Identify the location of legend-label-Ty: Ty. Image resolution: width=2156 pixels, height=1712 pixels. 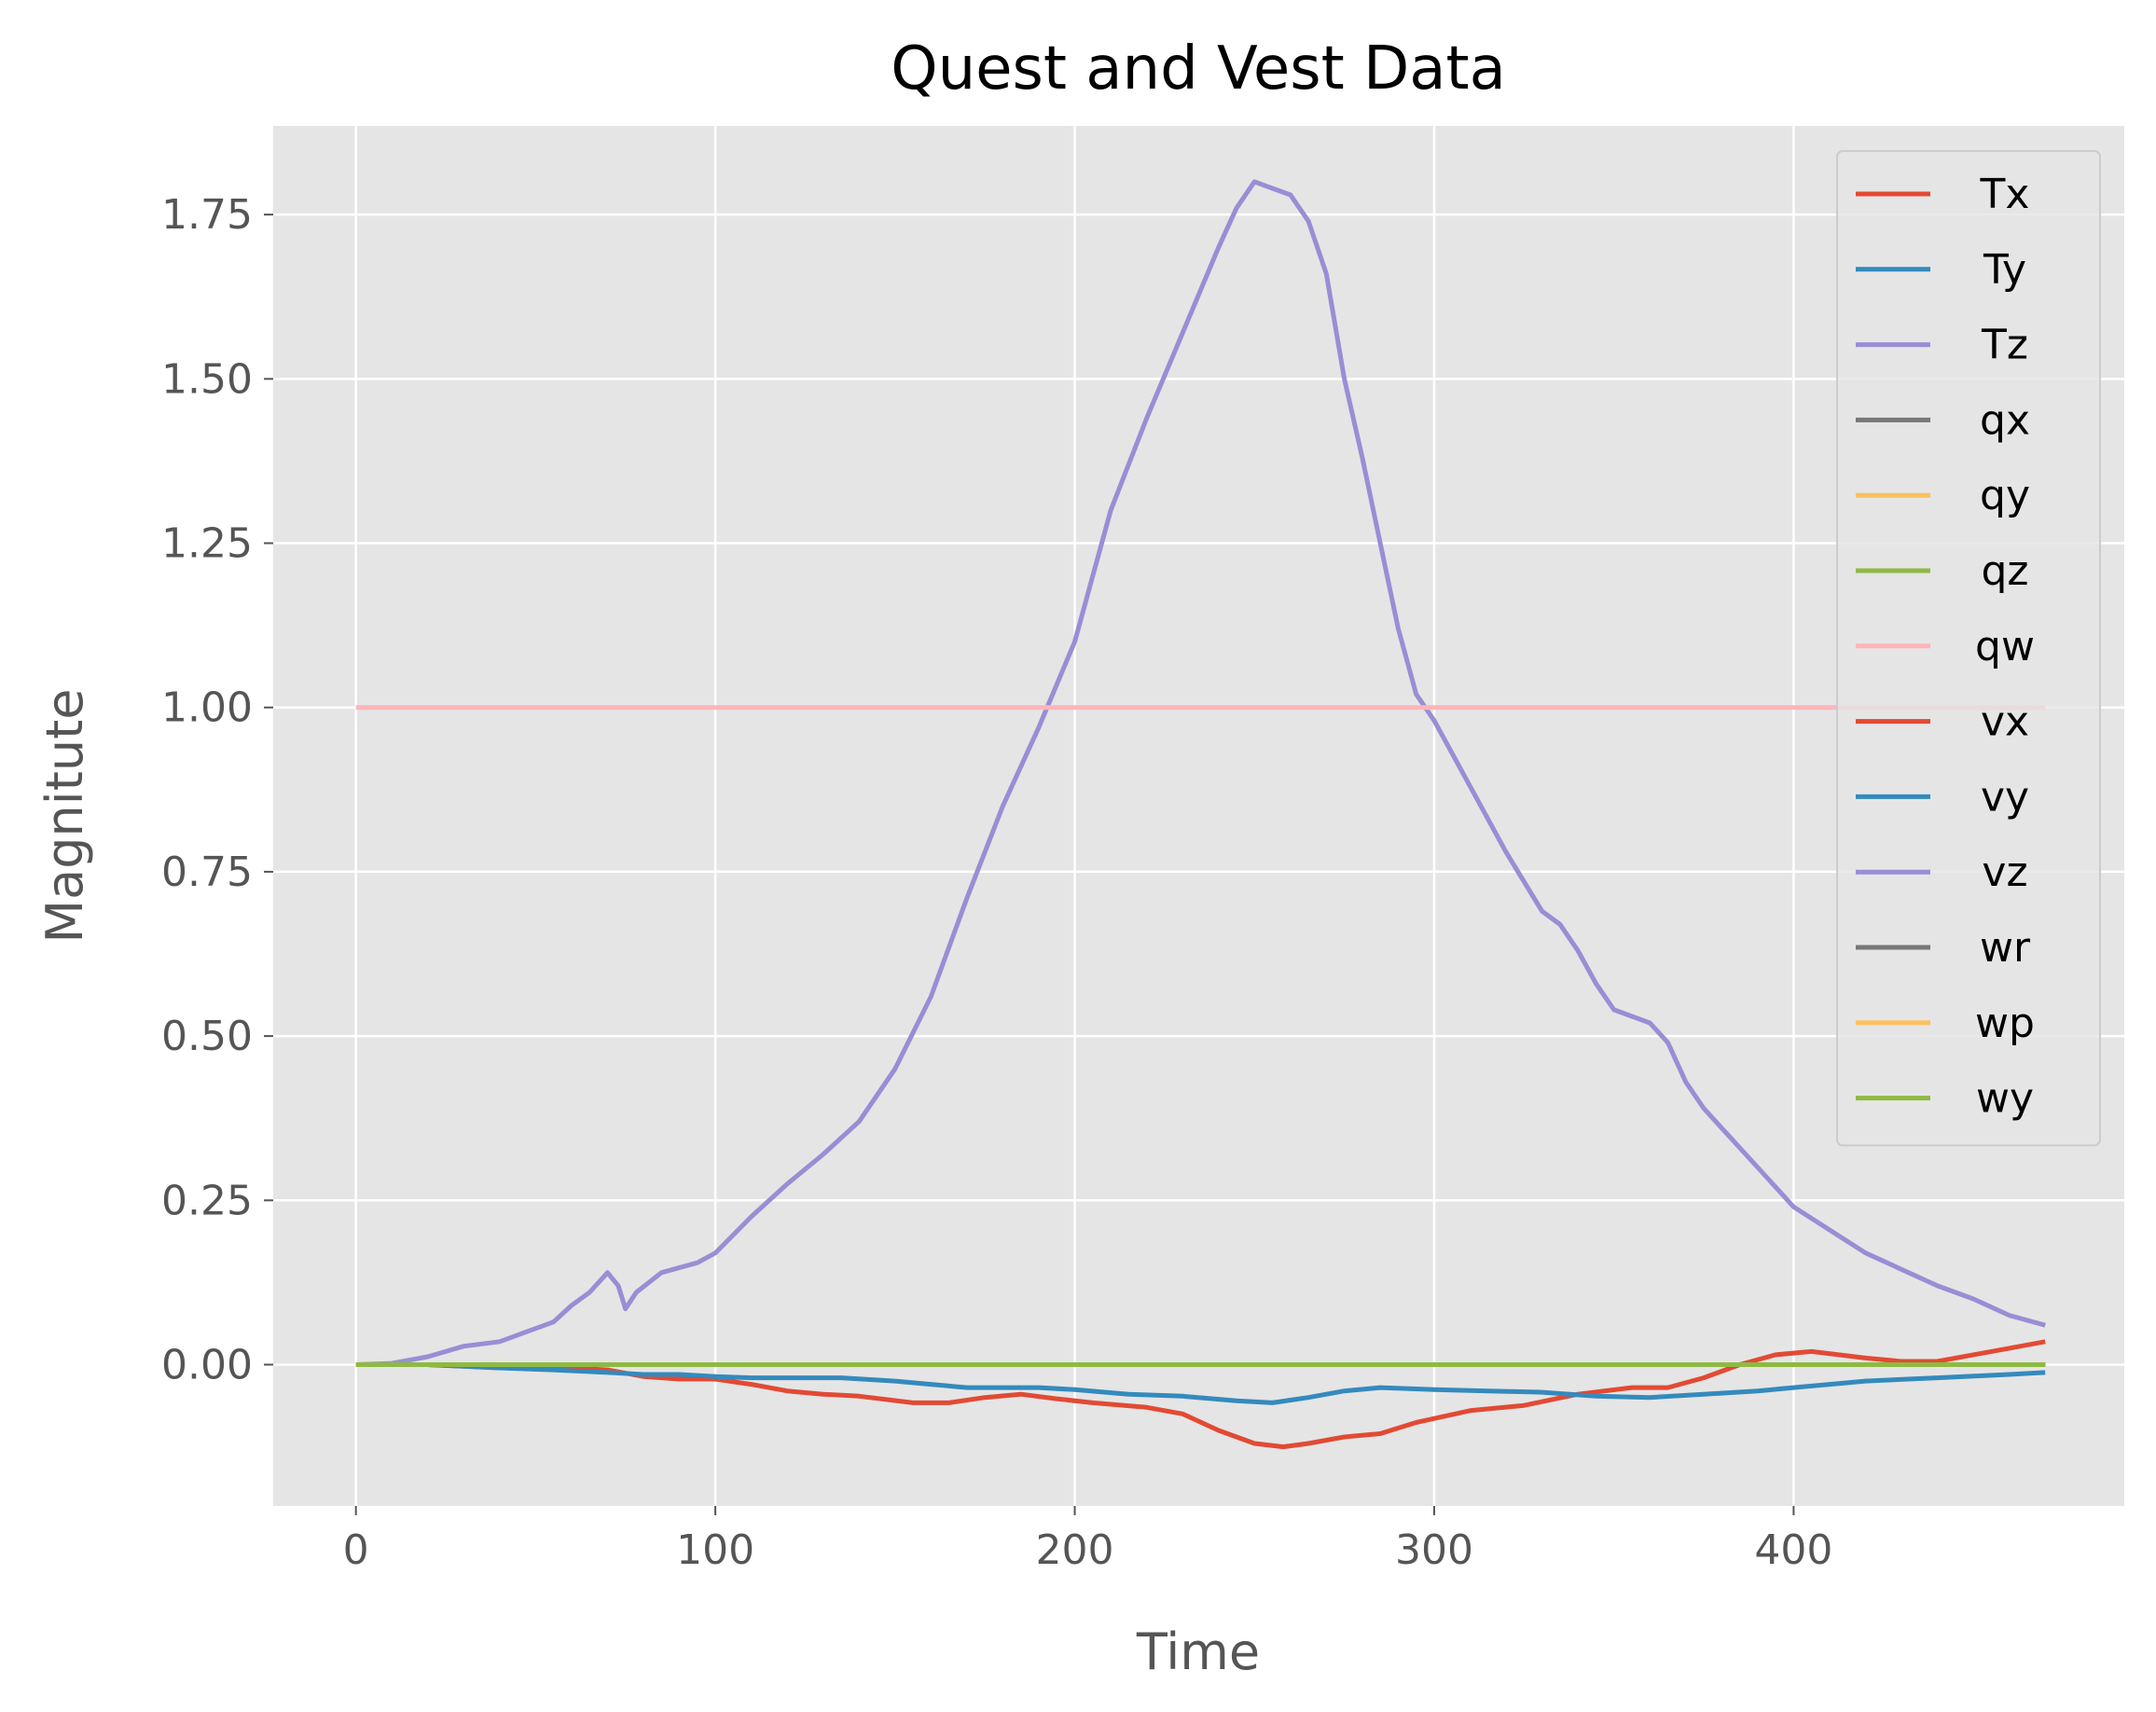
(2004, 270).